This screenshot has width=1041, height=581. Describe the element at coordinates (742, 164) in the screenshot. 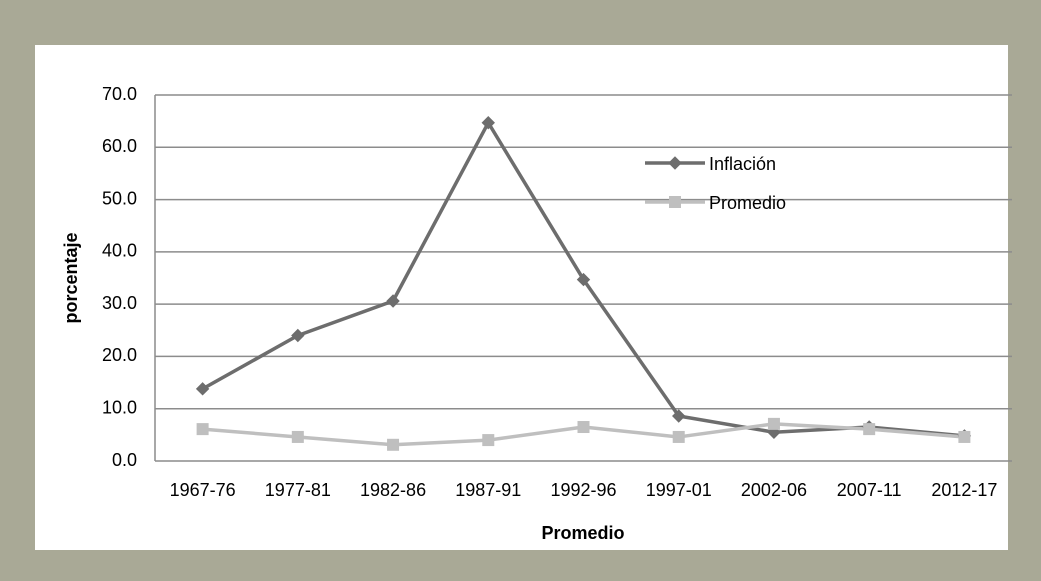

I see `legend-label: Inflación` at that location.